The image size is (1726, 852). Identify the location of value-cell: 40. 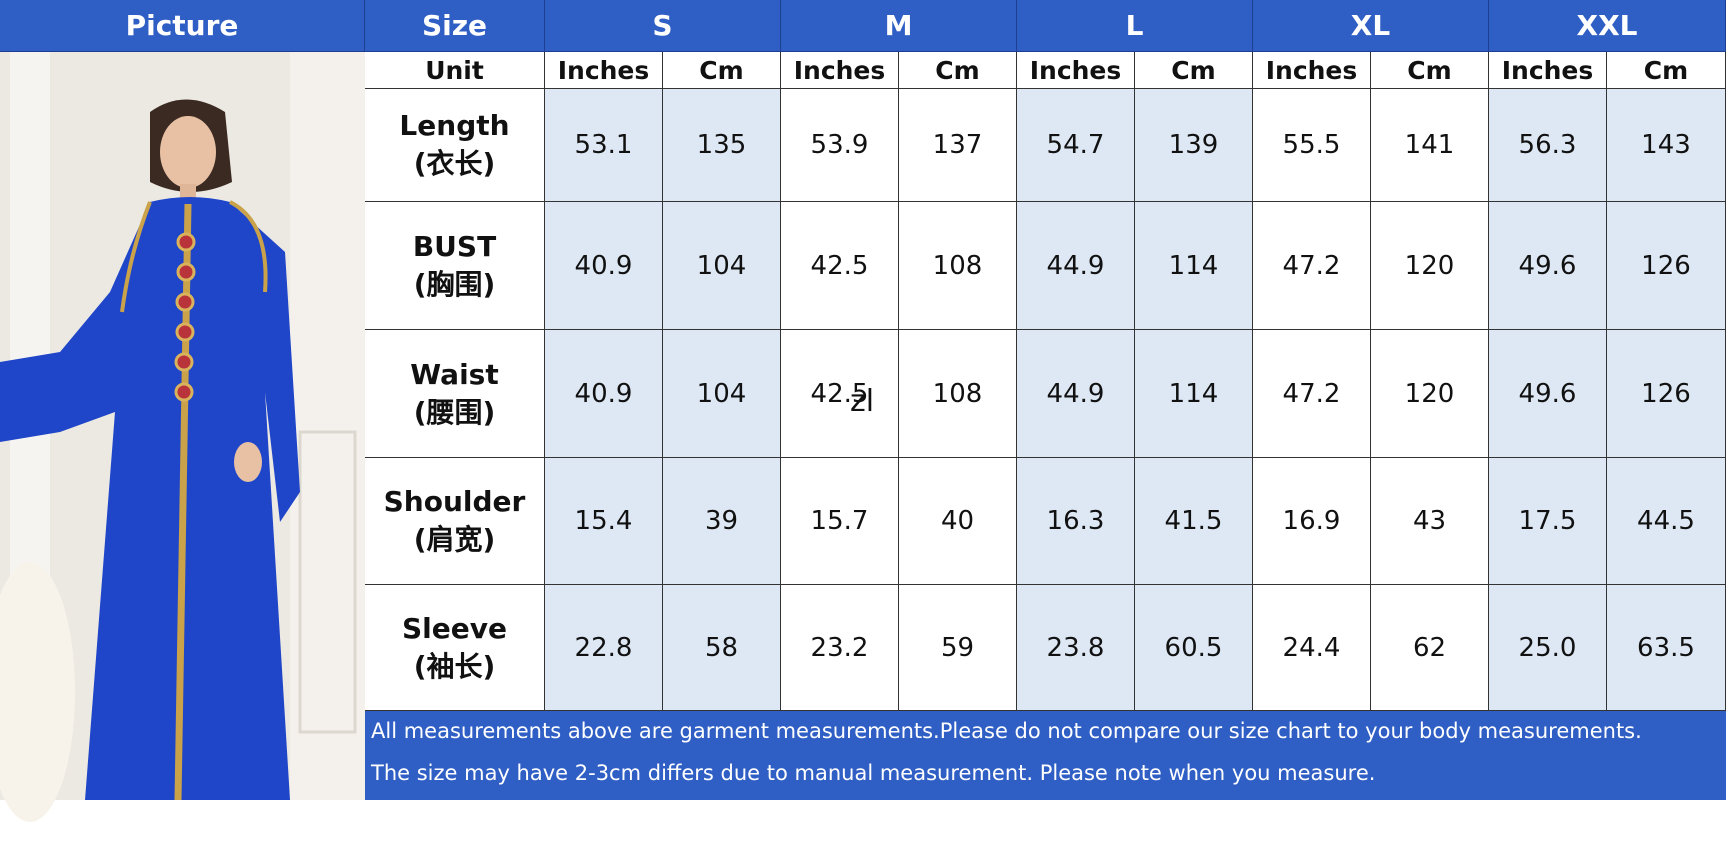
(958, 521).